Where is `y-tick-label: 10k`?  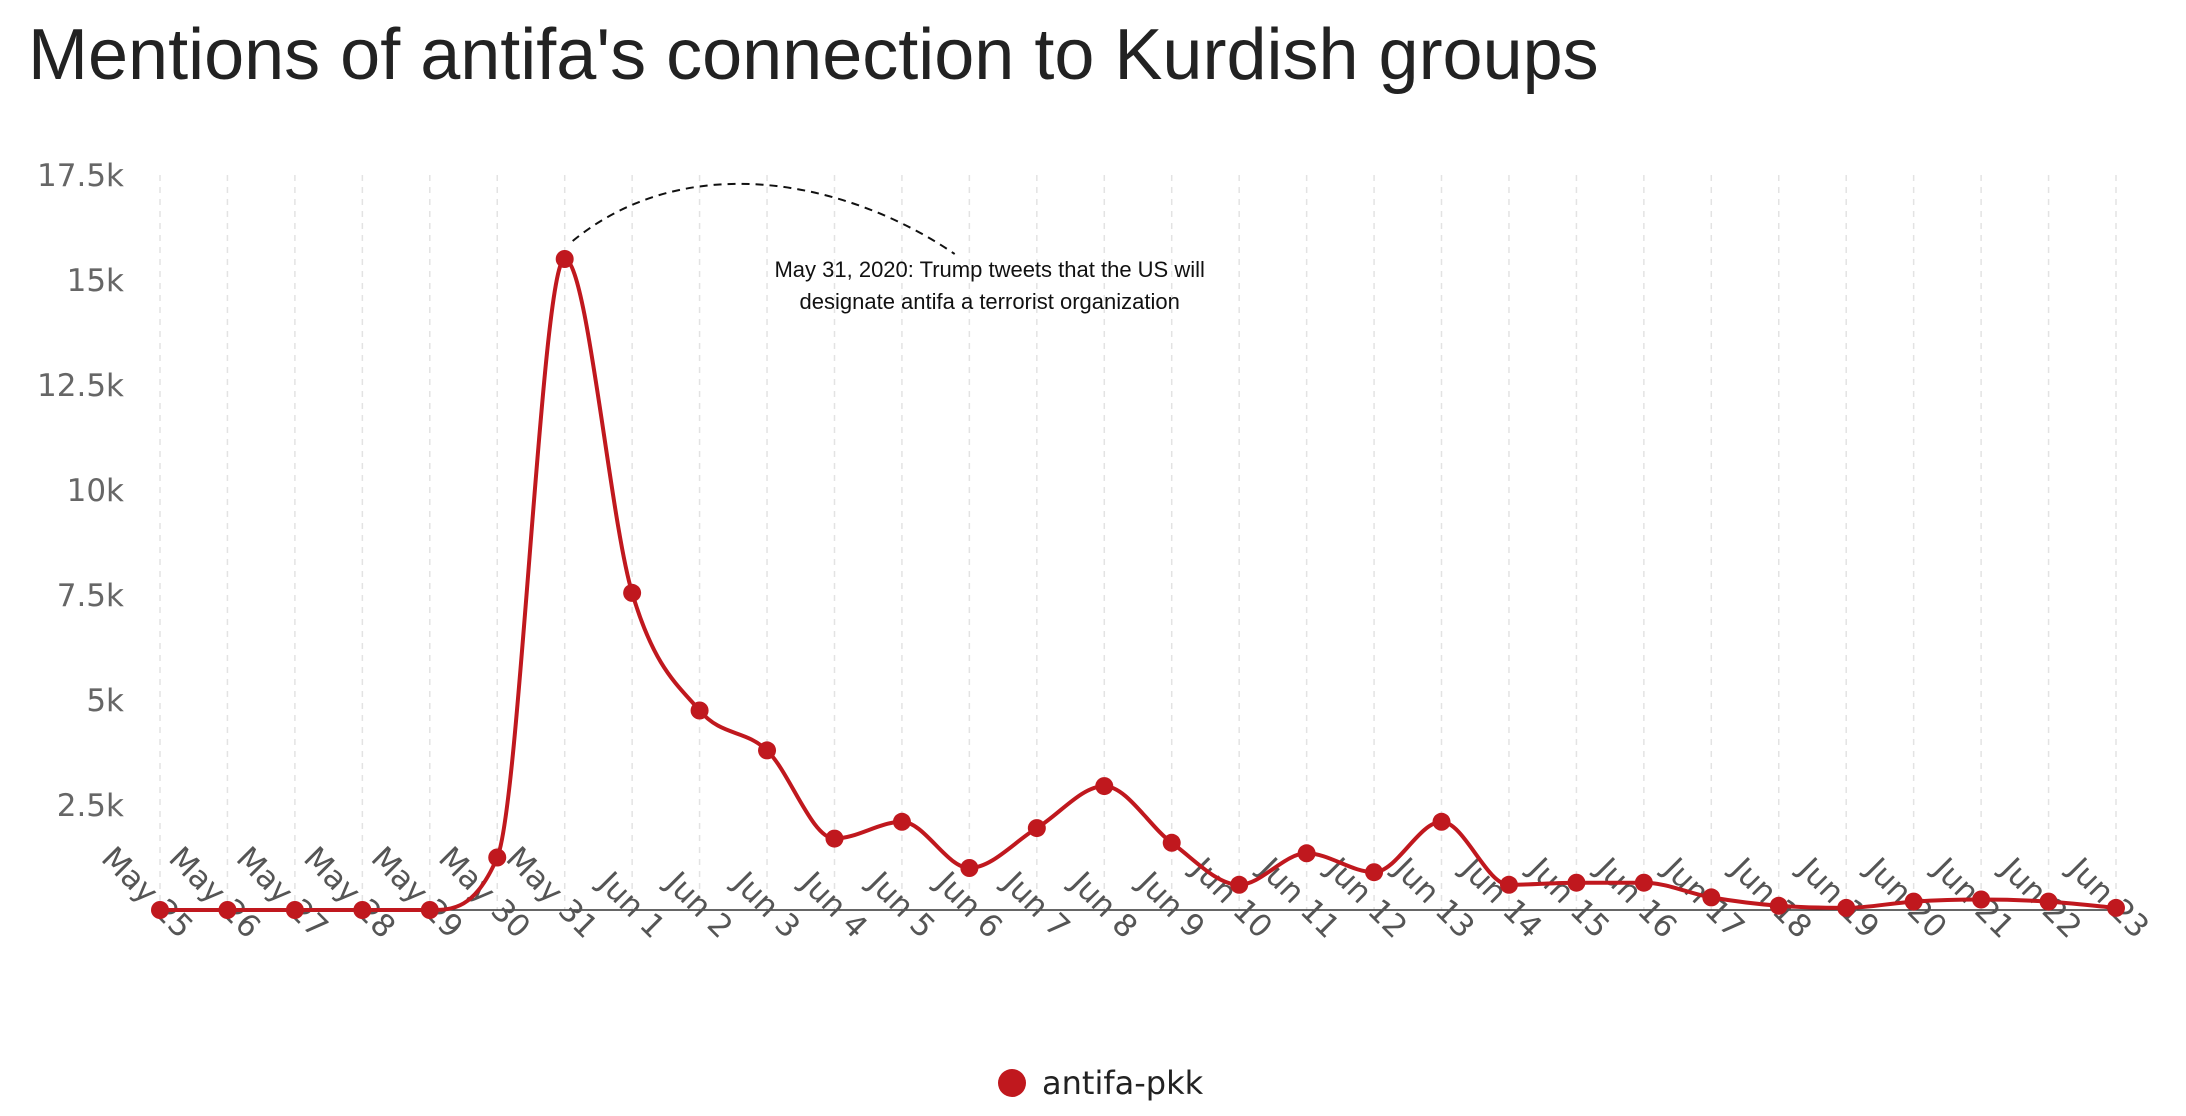
y-tick-label: 10k is located at coordinates (95, 491).